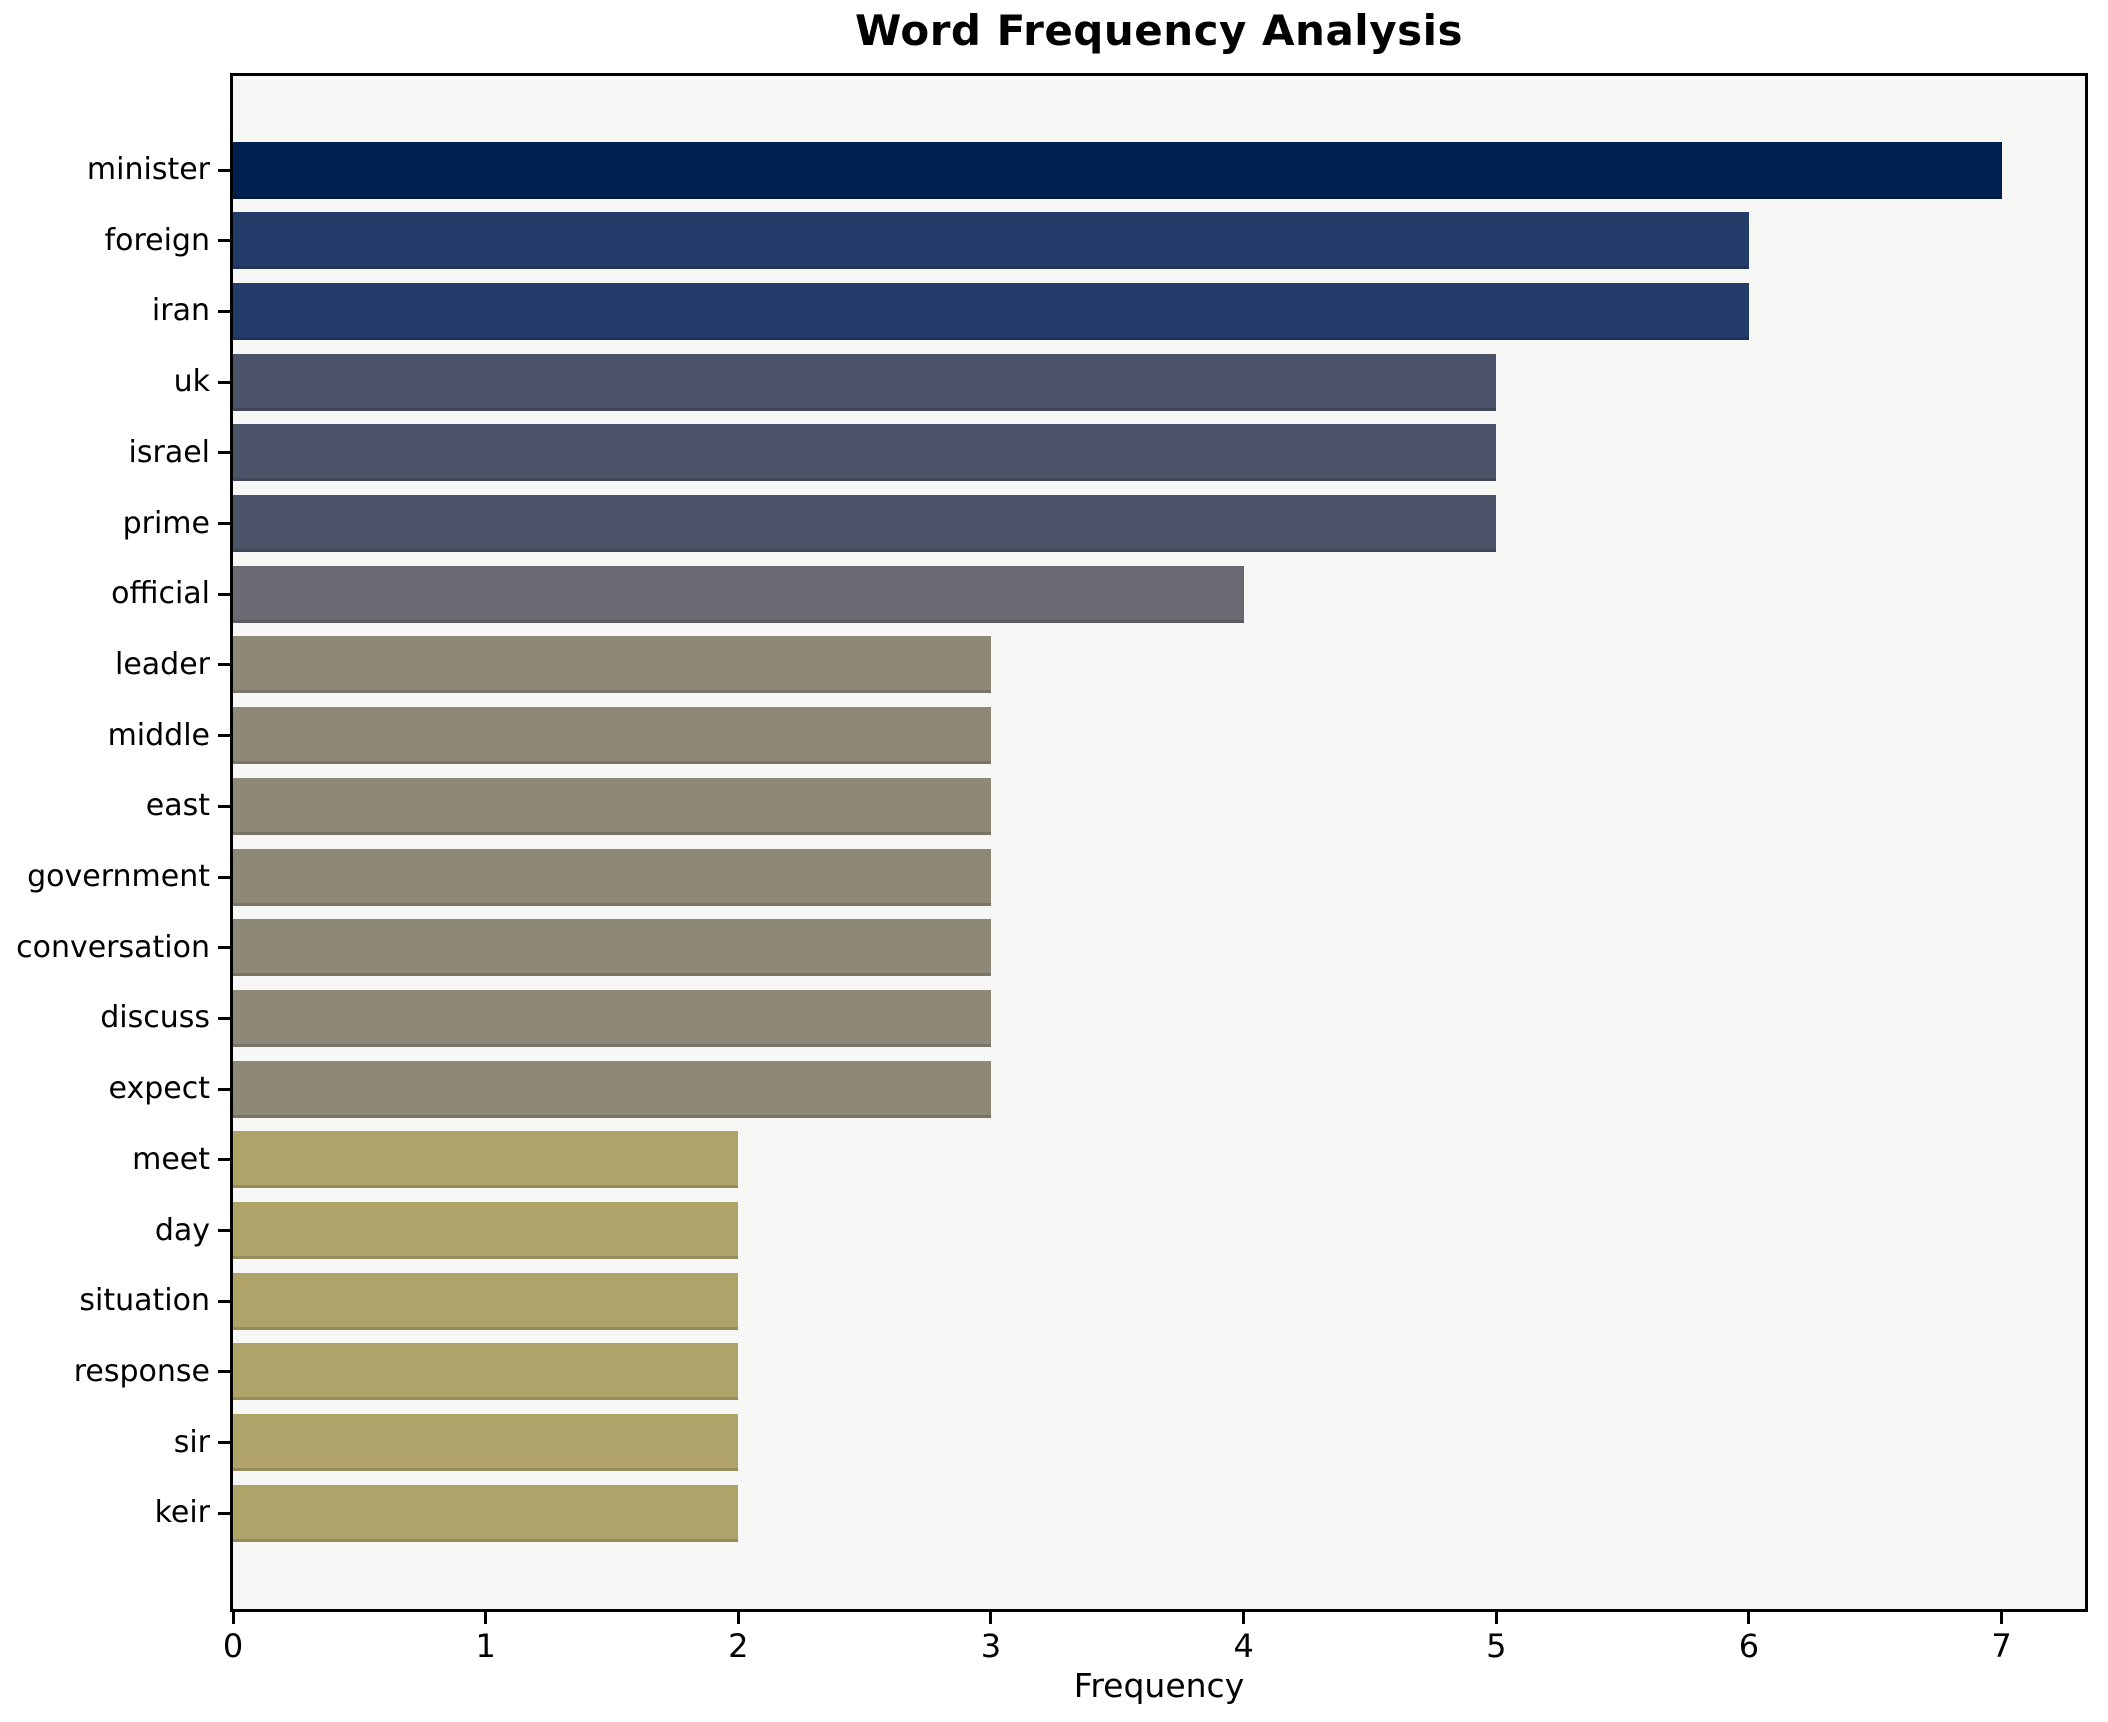 The image size is (2108, 1722). What do you see at coordinates (991, 1646) in the screenshot?
I see `x-tick-label: 3` at bounding box center [991, 1646].